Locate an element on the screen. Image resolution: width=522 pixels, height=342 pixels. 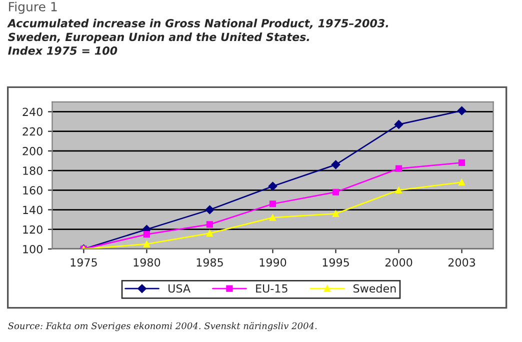
legend-label: USA is located at coordinates (179, 288).